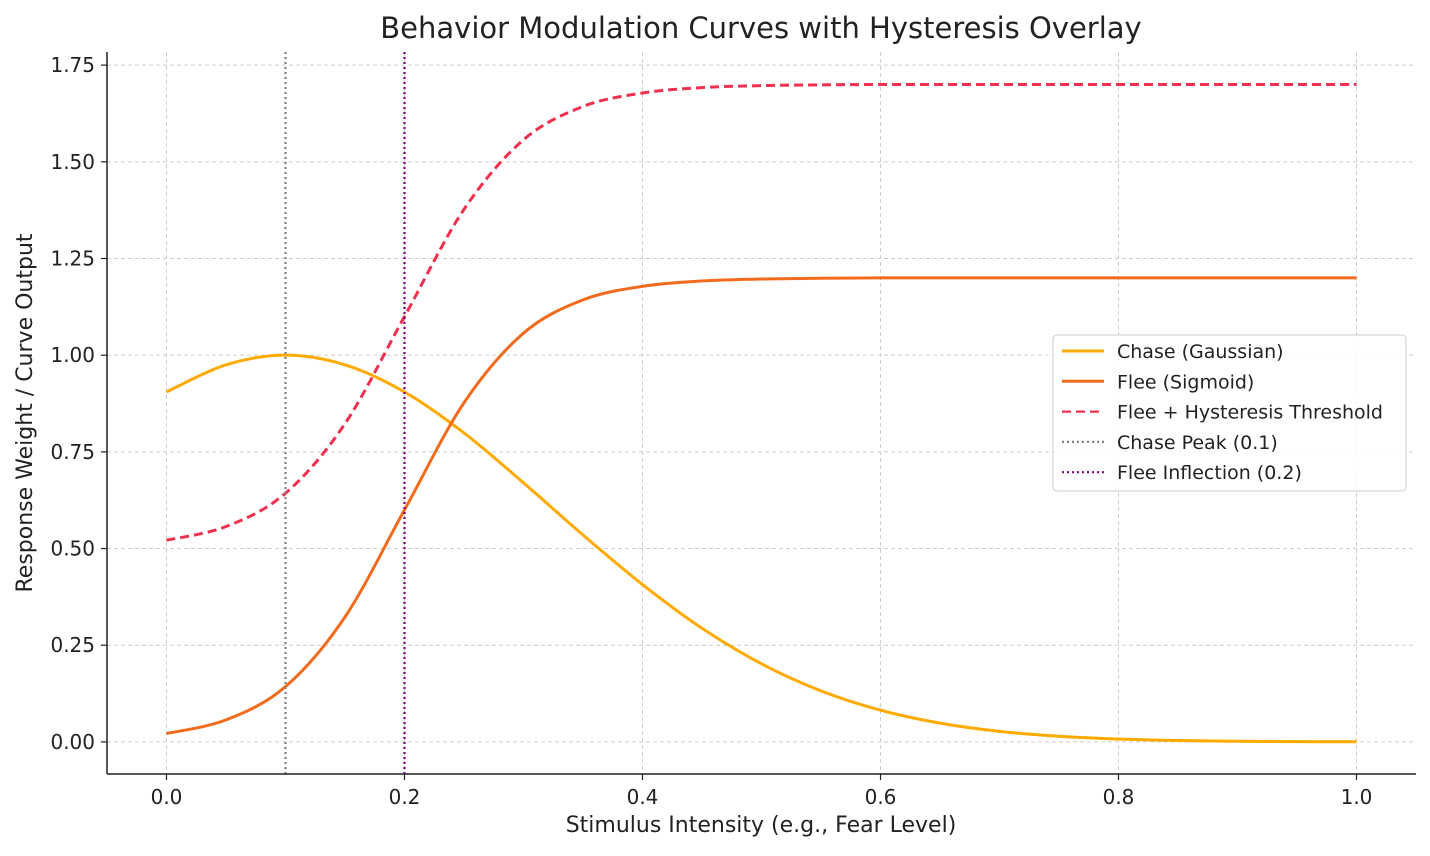 The image size is (1430, 856). What do you see at coordinates (72, 742) in the screenshot?
I see `y-tick-label: 0.00` at bounding box center [72, 742].